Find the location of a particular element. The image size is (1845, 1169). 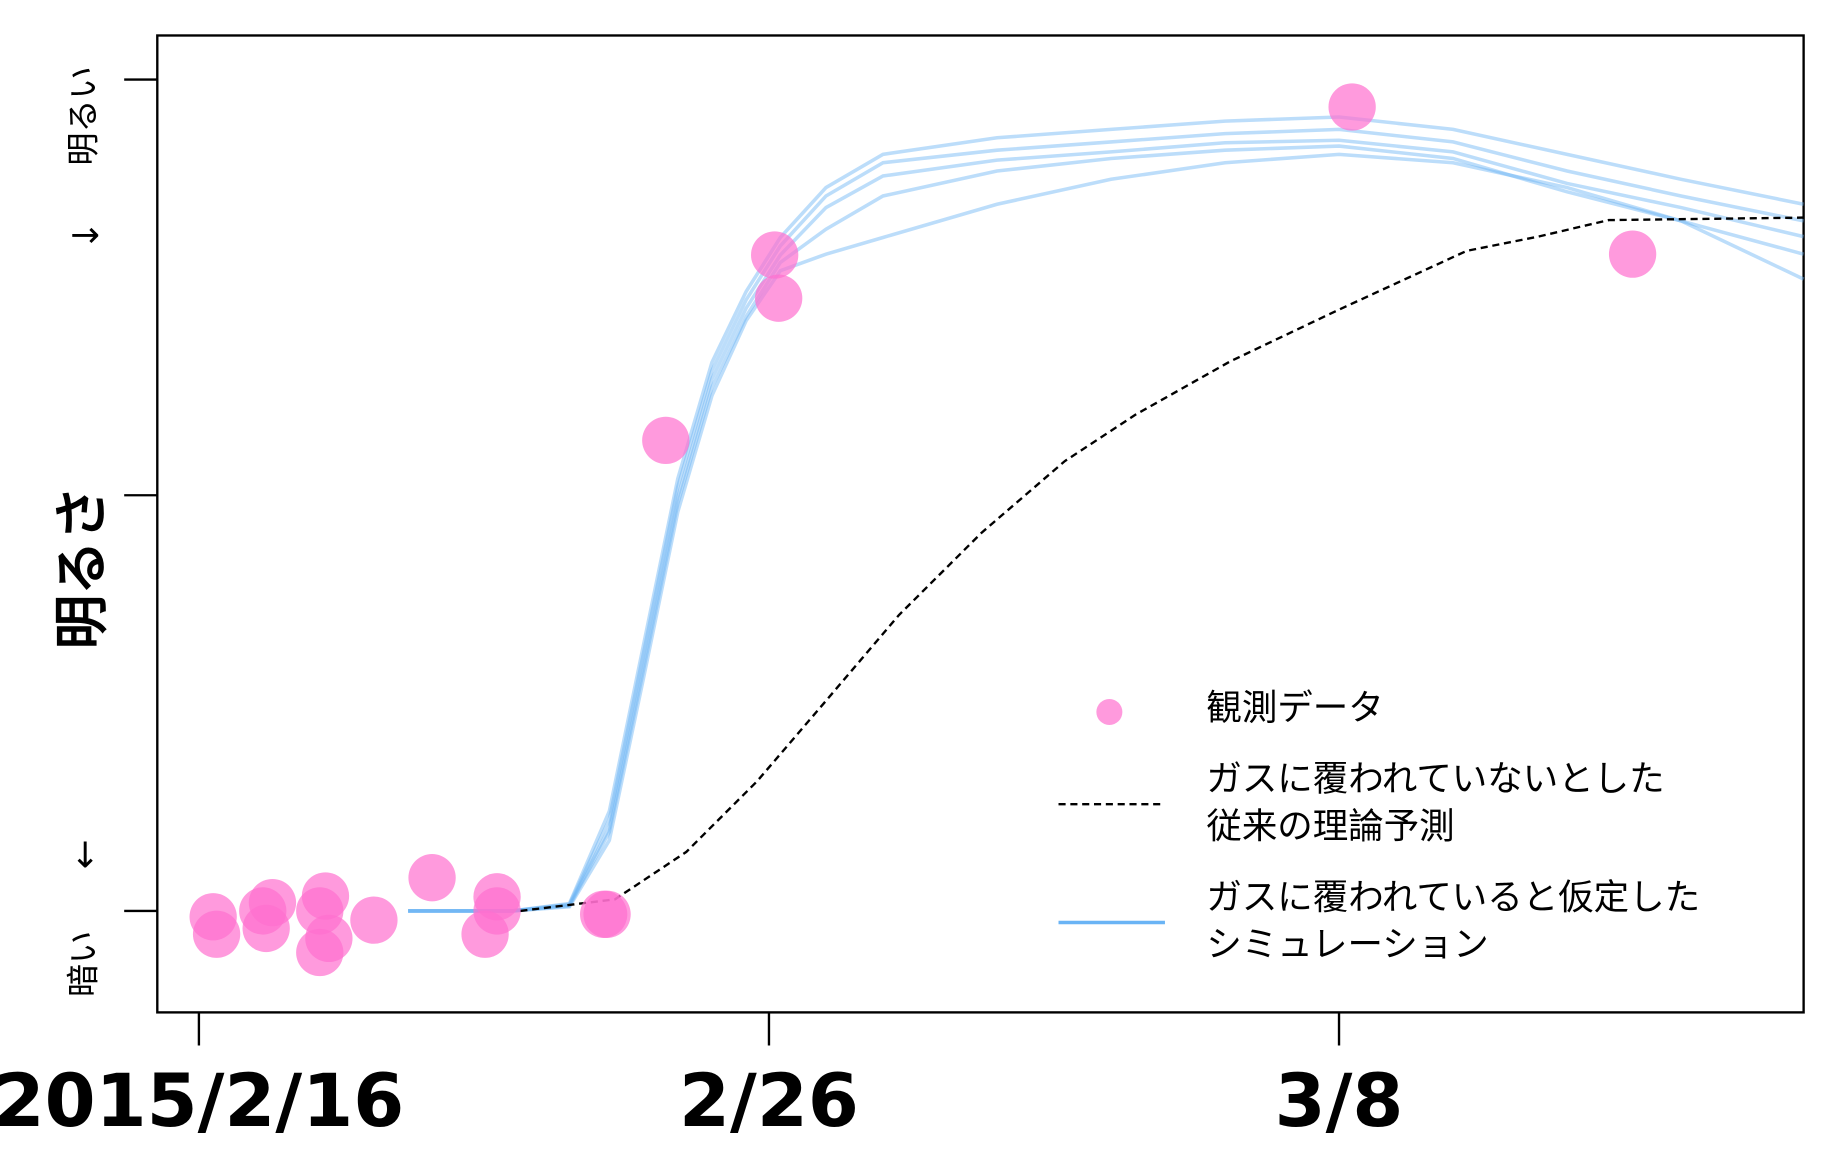

y-low-label: 暗い is located at coordinates (83, 964).